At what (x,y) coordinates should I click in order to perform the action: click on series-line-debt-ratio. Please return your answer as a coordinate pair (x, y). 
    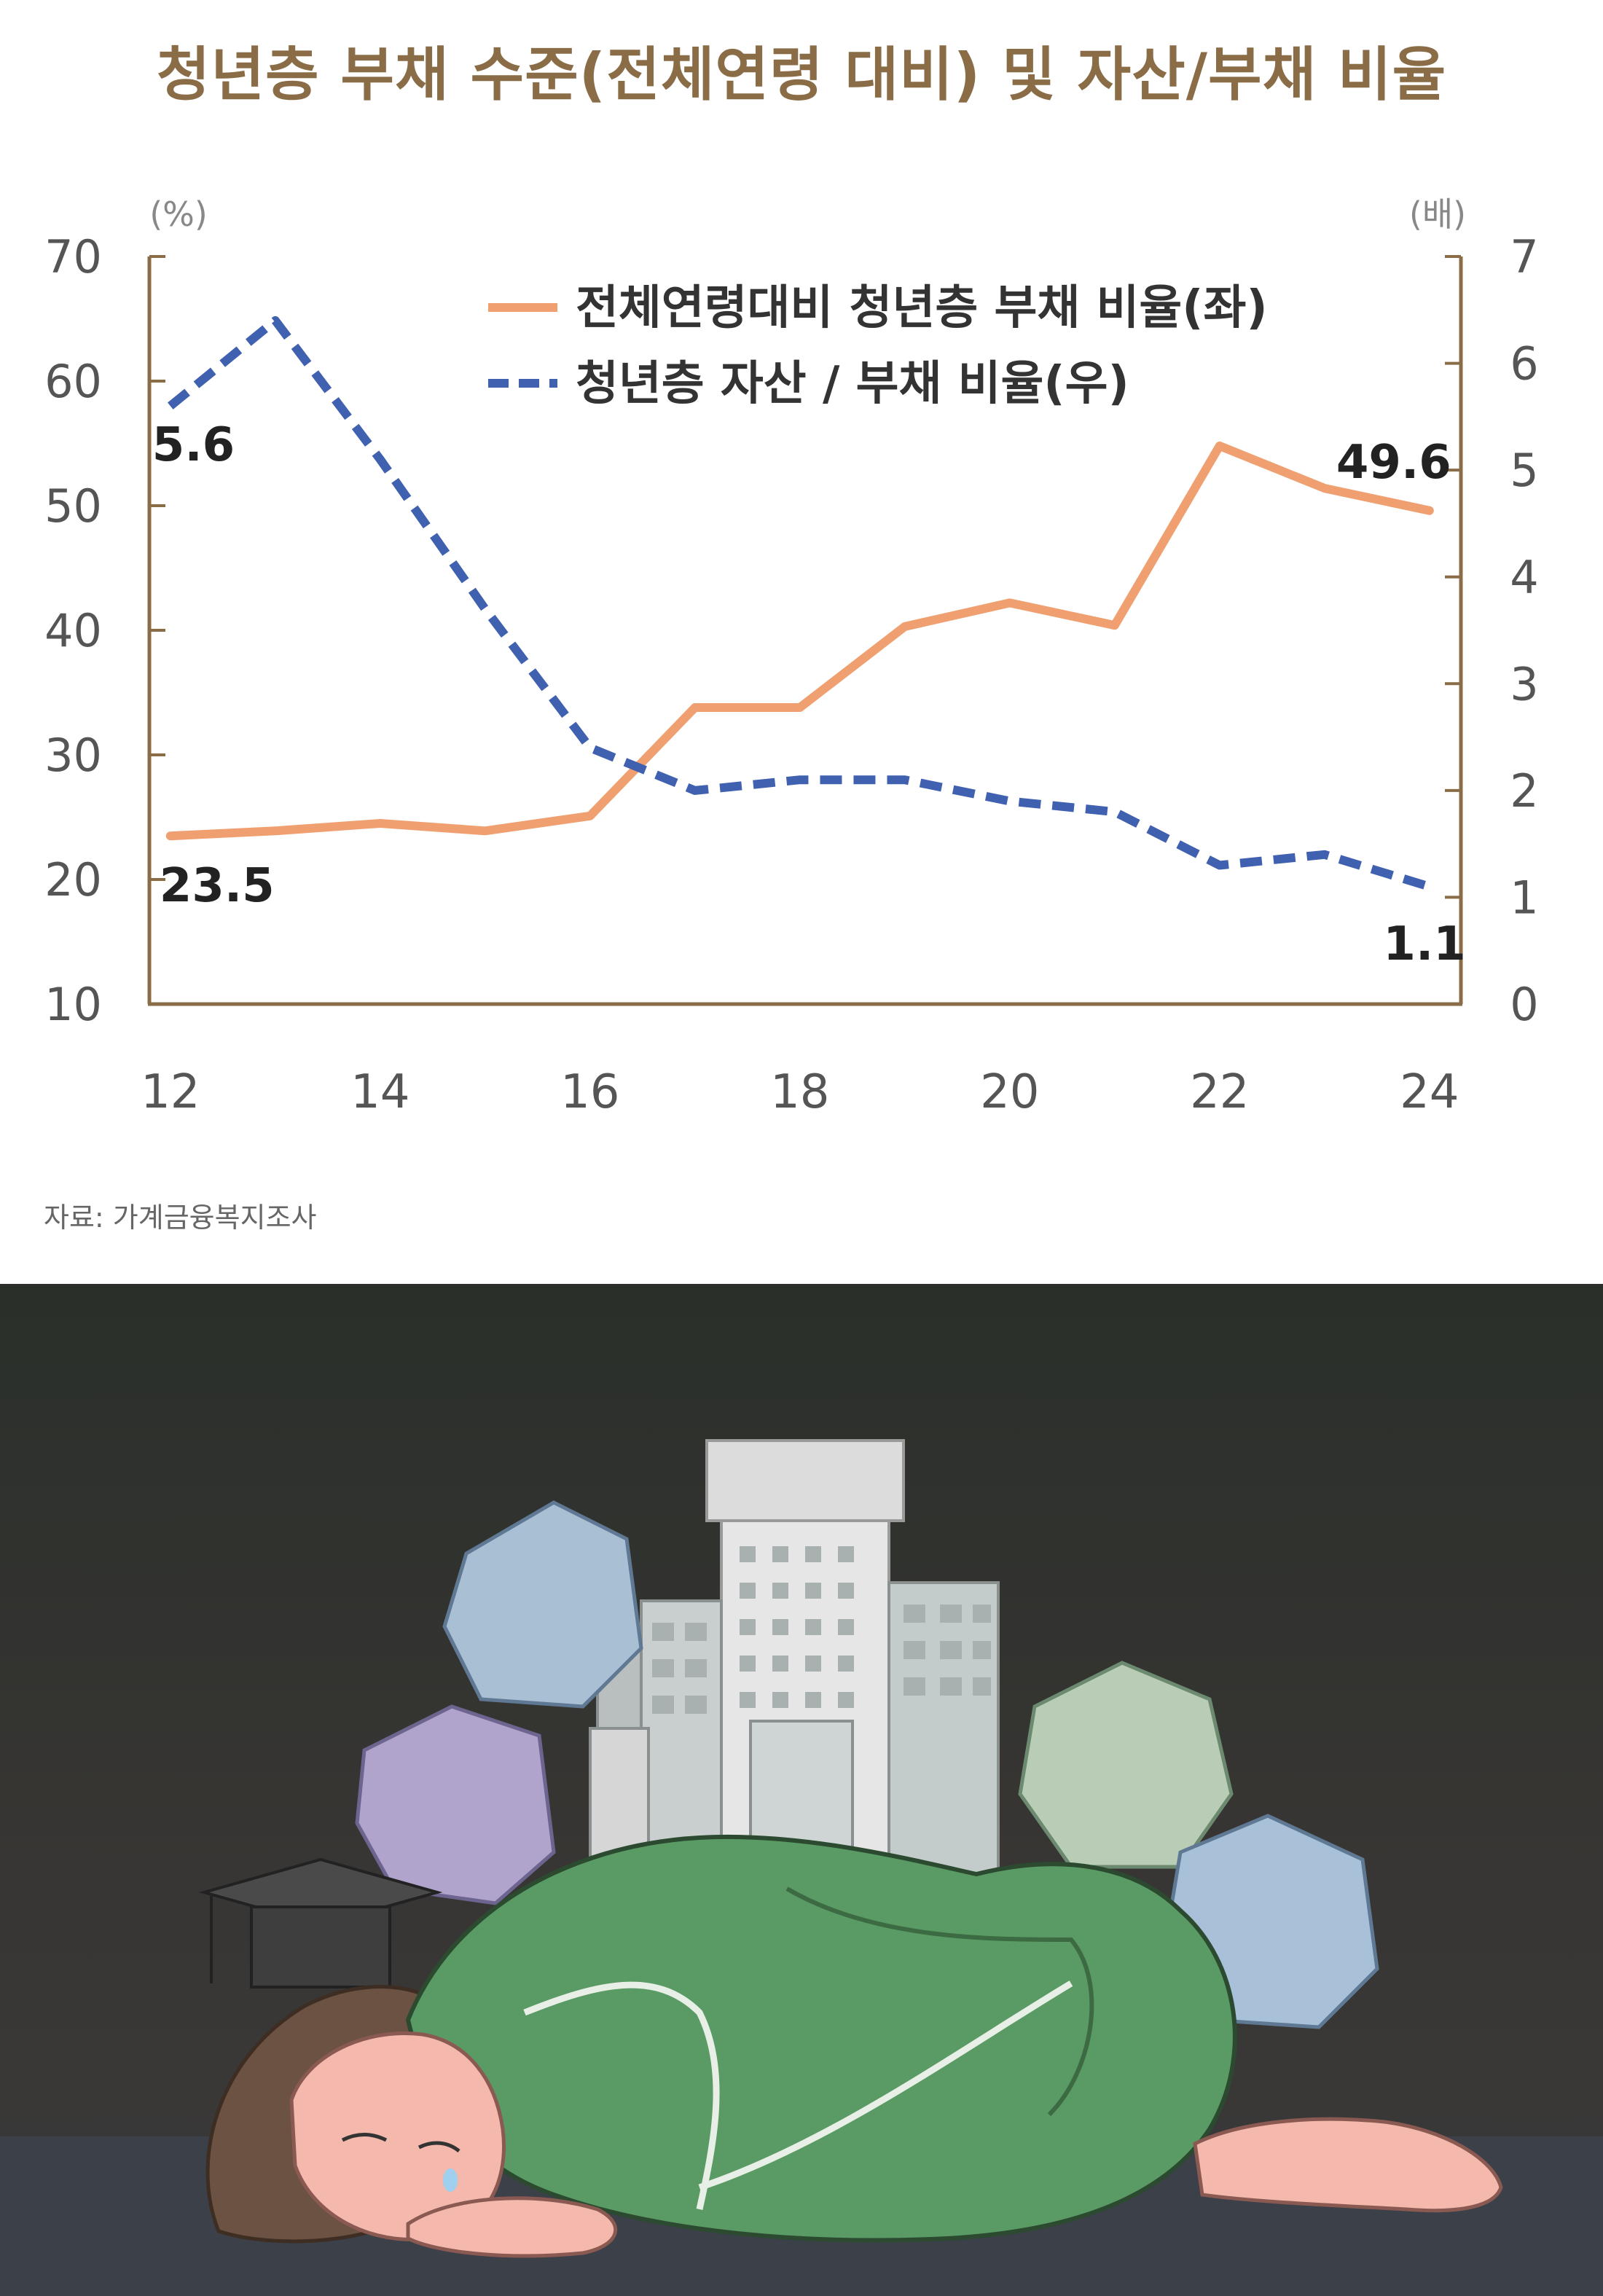
    Looking at the image, I should click on (799, 641).